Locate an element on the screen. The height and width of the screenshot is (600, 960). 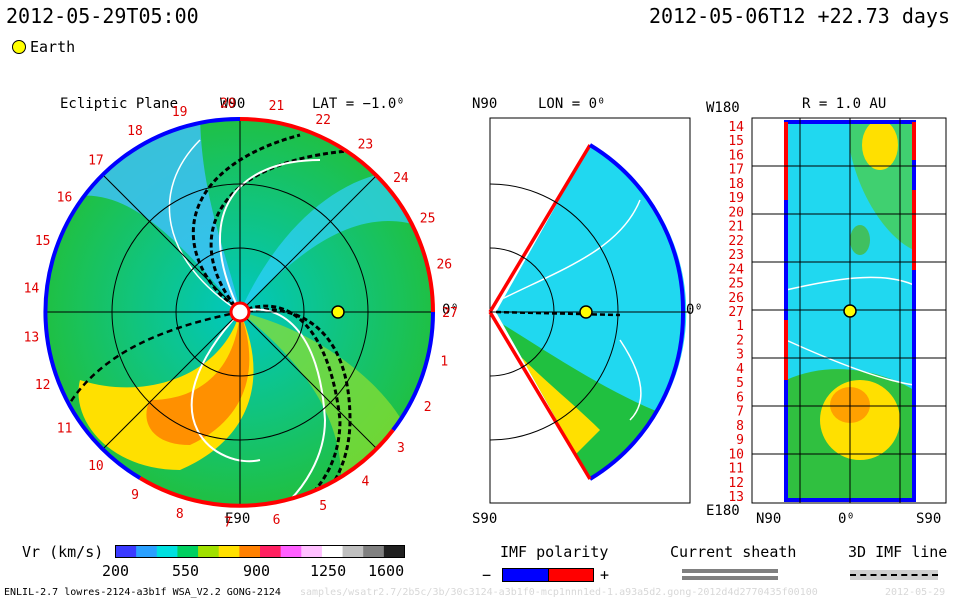
imf-polarity-plus: + is located at coordinates (605, 575).